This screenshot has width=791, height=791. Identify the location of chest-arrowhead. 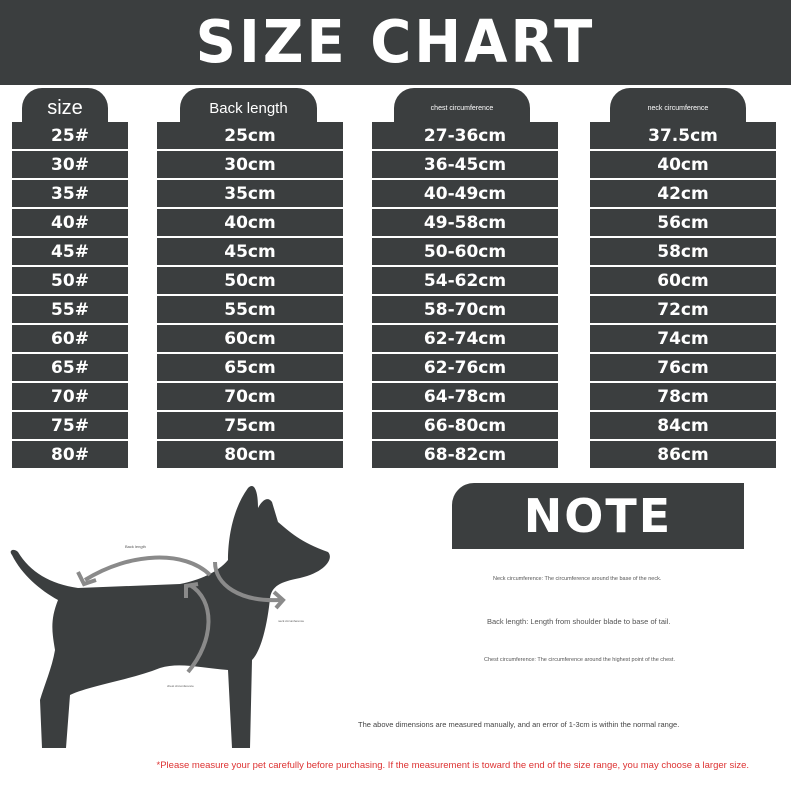
(191, 590).